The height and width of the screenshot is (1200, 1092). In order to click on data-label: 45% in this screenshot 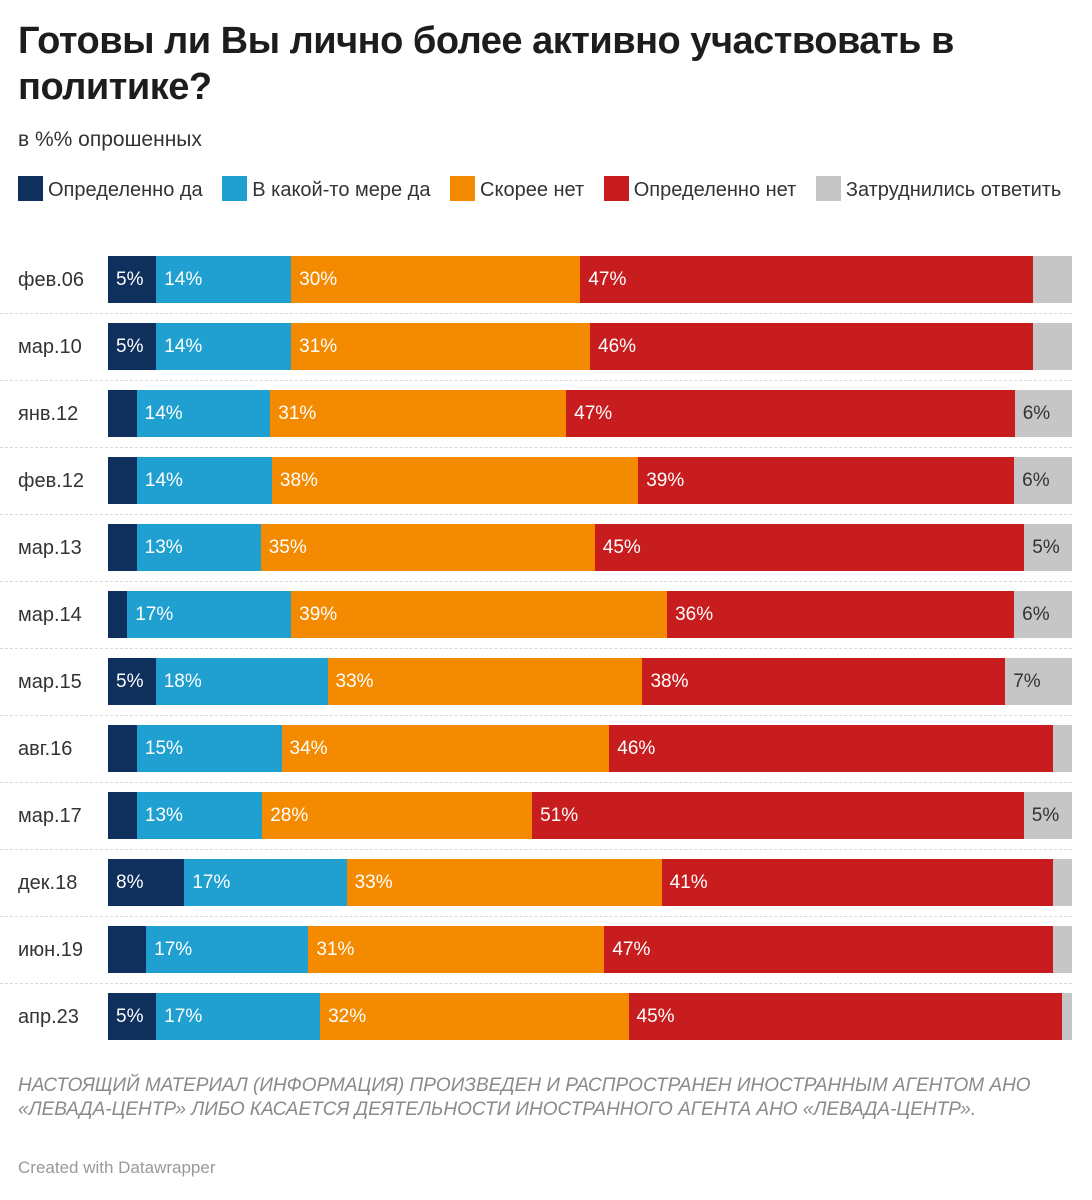, I will do `click(655, 1016)`.